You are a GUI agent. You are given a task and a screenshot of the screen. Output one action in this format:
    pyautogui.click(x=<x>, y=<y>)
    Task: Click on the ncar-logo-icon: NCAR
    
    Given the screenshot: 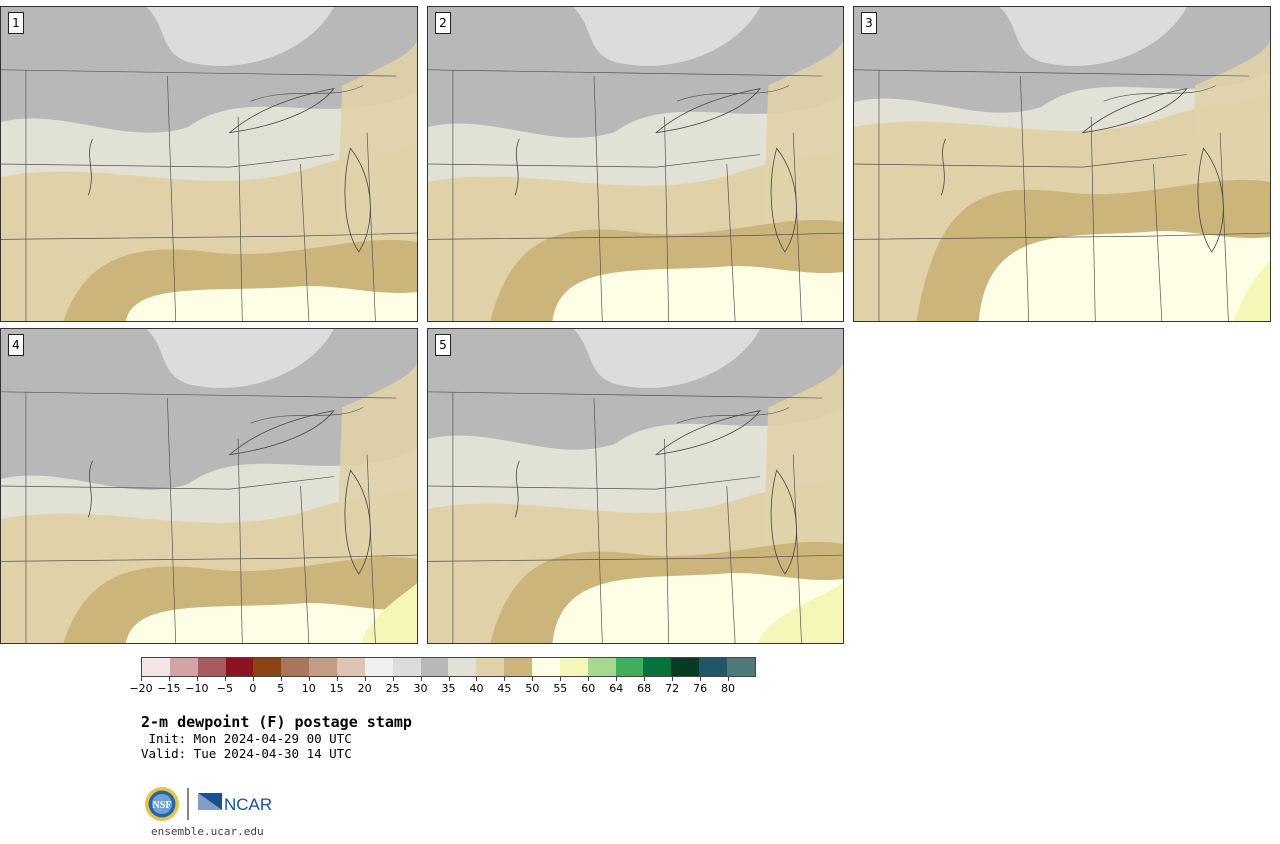 What is the action you would take?
    pyautogui.click(x=235, y=803)
    